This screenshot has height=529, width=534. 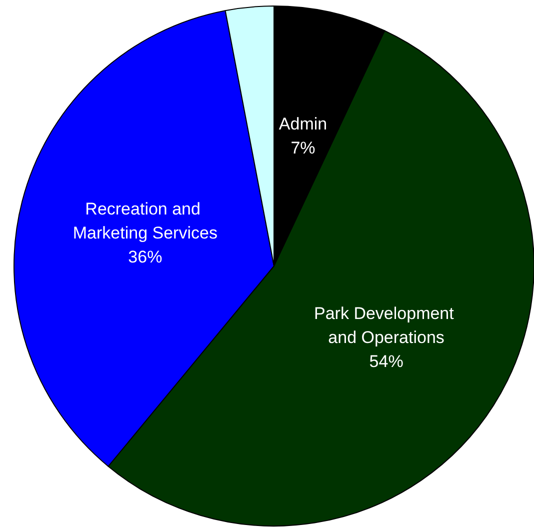 What do you see at coordinates (303, 148) in the screenshot?
I see `data-label: 7%` at bounding box center [303, 148].